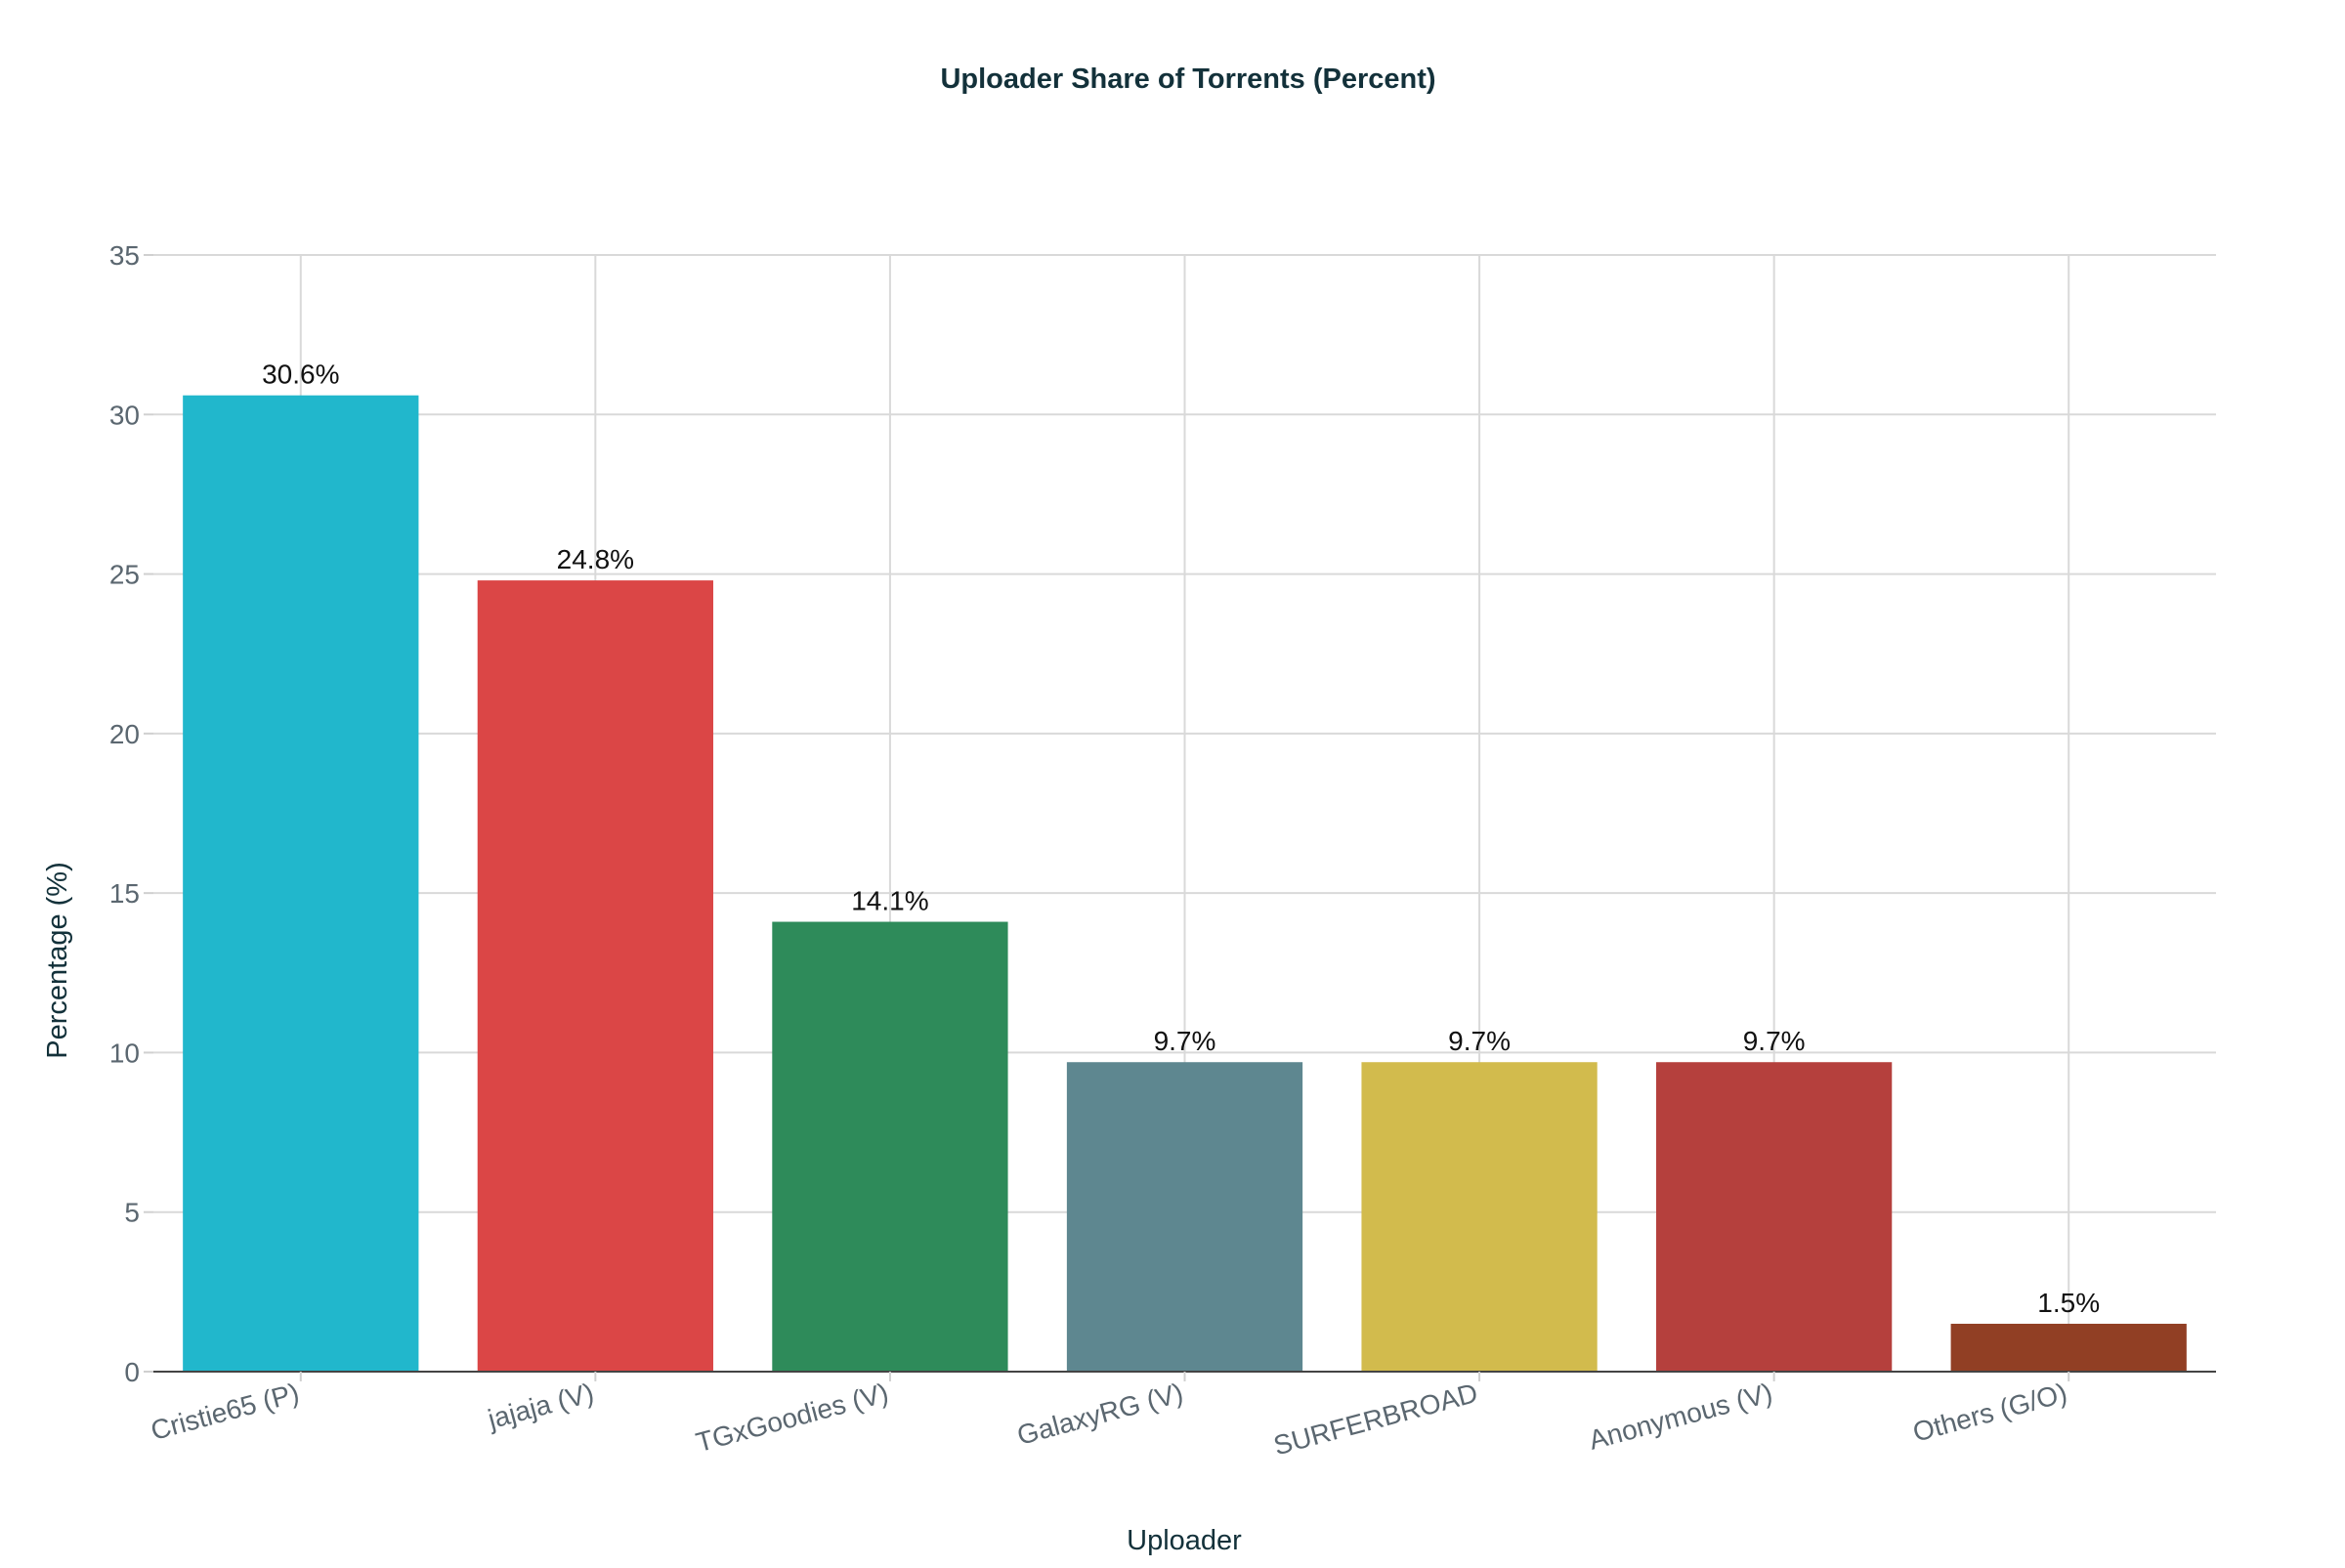  Describe the element at coordinates (225, 1411) in the screenshot. I see `x-tick-label: Cristie65 (P)` at that location.